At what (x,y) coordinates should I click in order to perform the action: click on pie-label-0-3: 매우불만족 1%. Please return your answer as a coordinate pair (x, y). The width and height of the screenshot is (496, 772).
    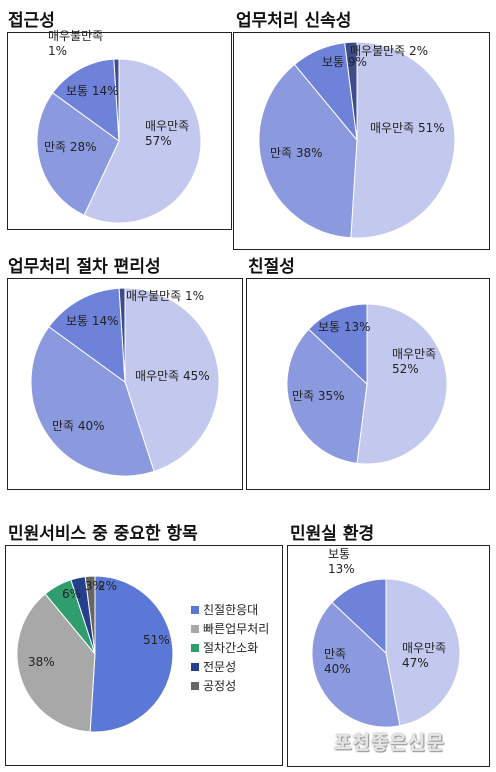
    Looking at the image, I should click on (75, 43).